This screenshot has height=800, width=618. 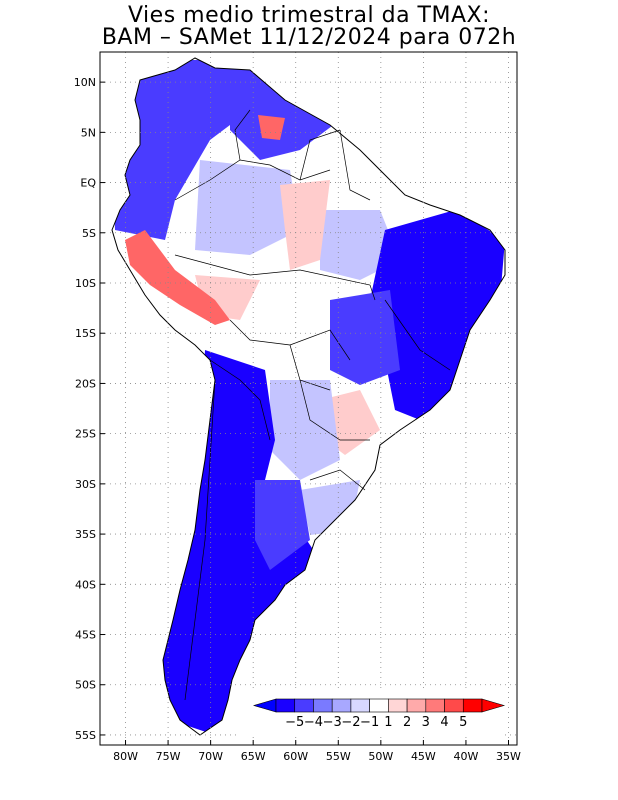 What do you see at coordinates (88, 132) in the screenshot?
I see `latitude-label: 5N` at bounding box center [88, 132].